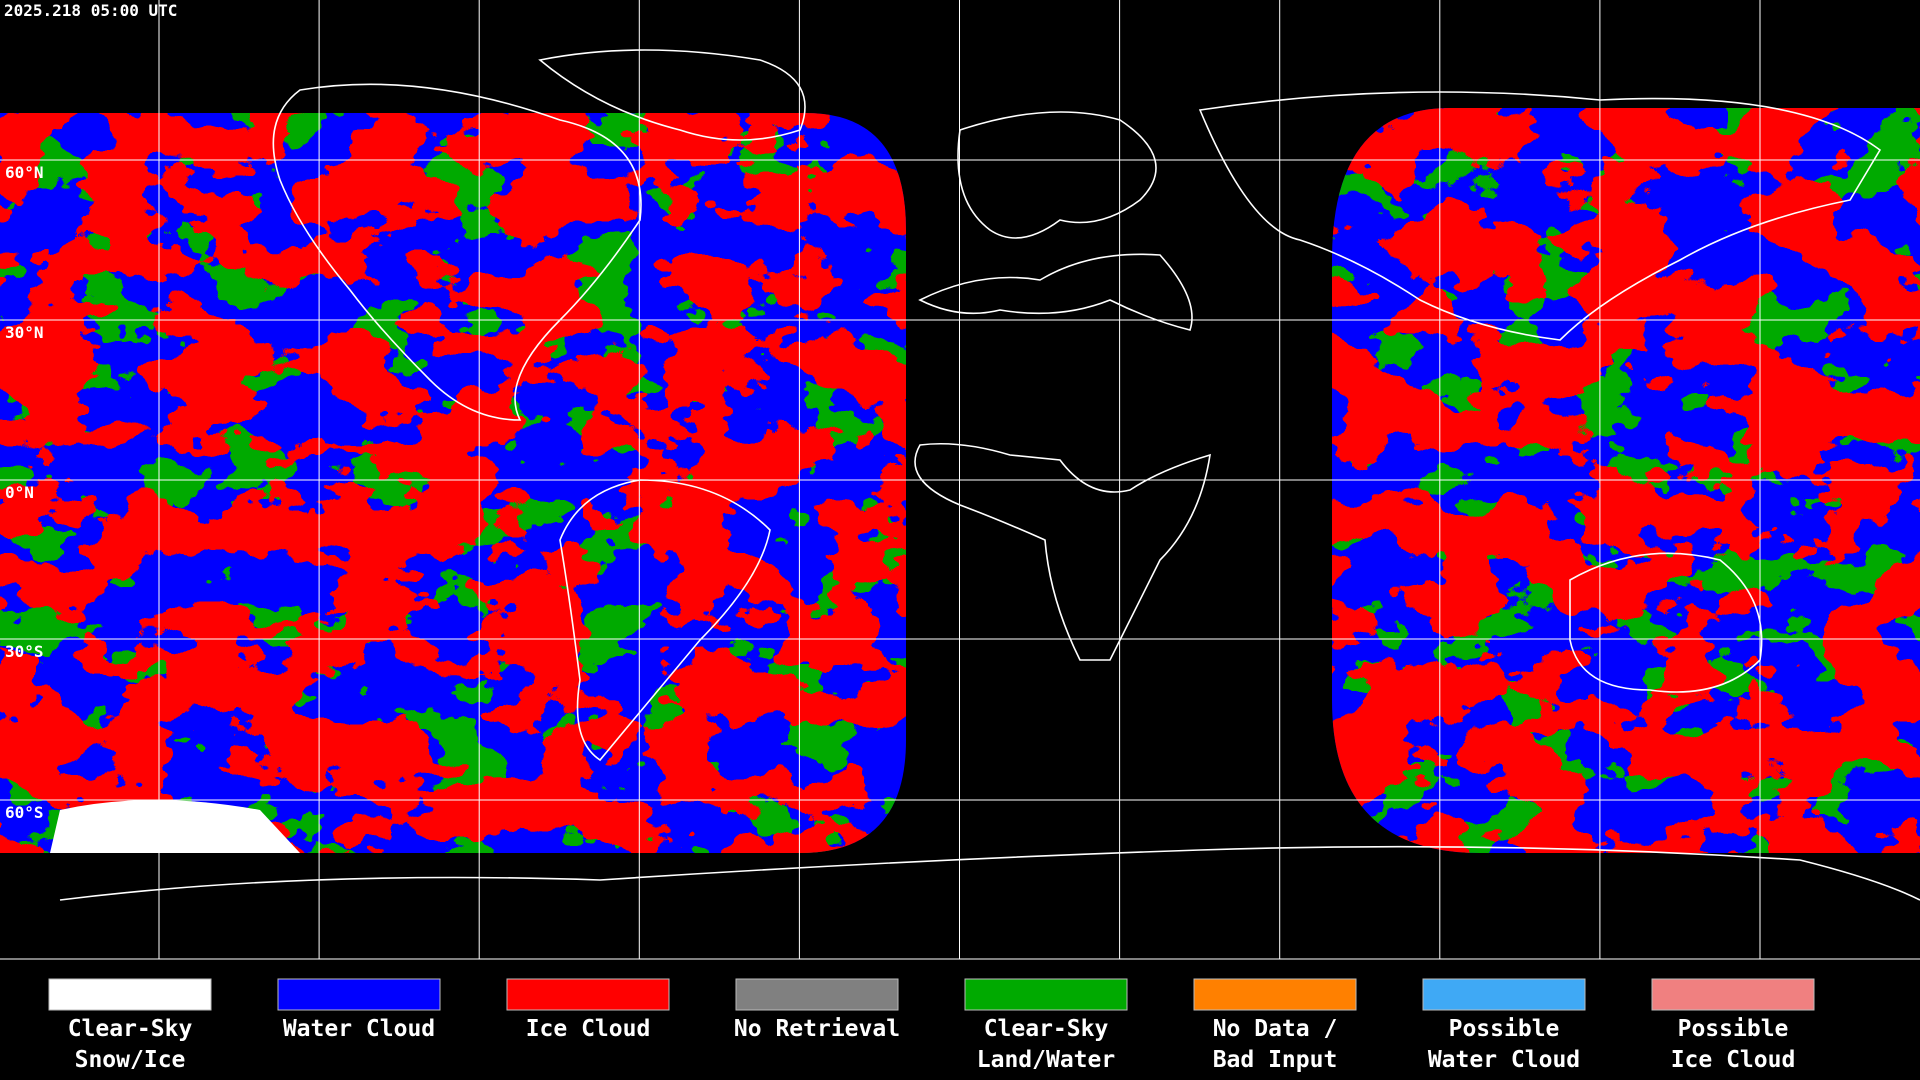  What do you see at coordinates (24, 172) in the screenshot?
I see `latitude-label: 60°N` at bounding box center [24, 172].